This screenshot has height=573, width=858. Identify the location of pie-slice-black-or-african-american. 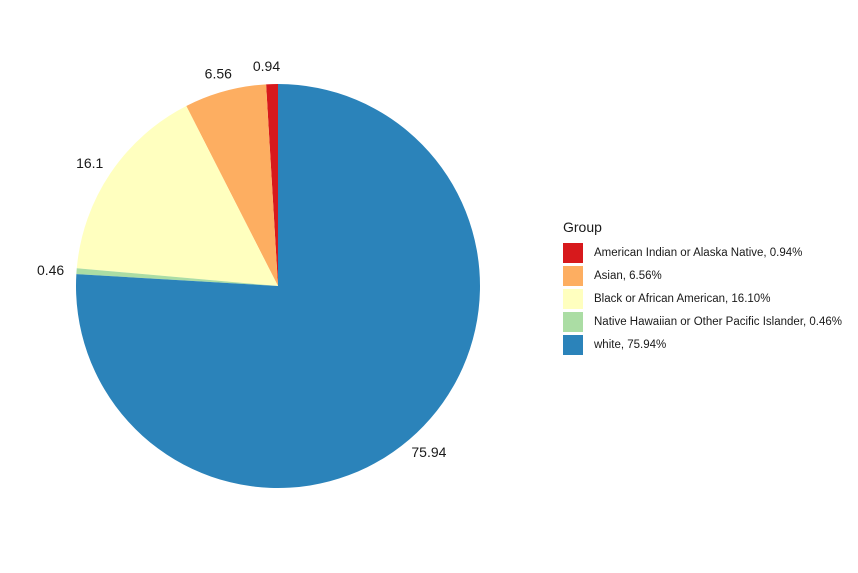
(177, 196).